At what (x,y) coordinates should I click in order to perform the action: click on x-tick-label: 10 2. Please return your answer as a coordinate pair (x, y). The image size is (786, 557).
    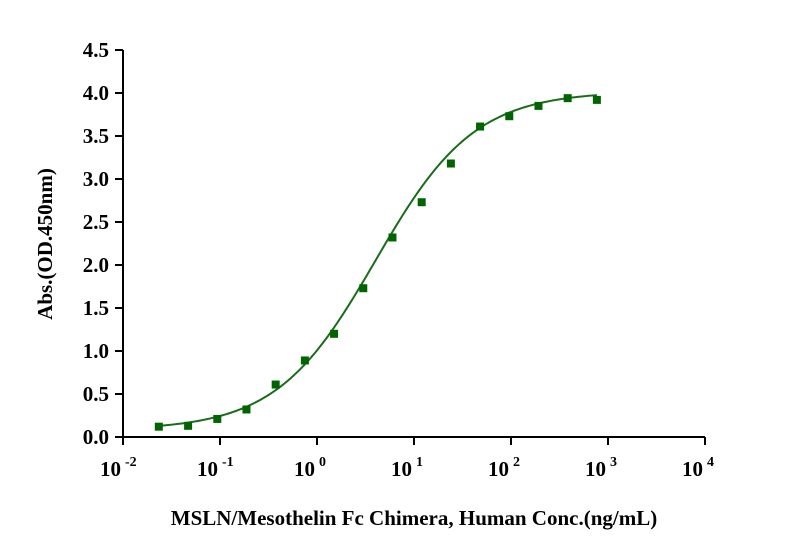
    Looking at the image, I should click on (504, 468).